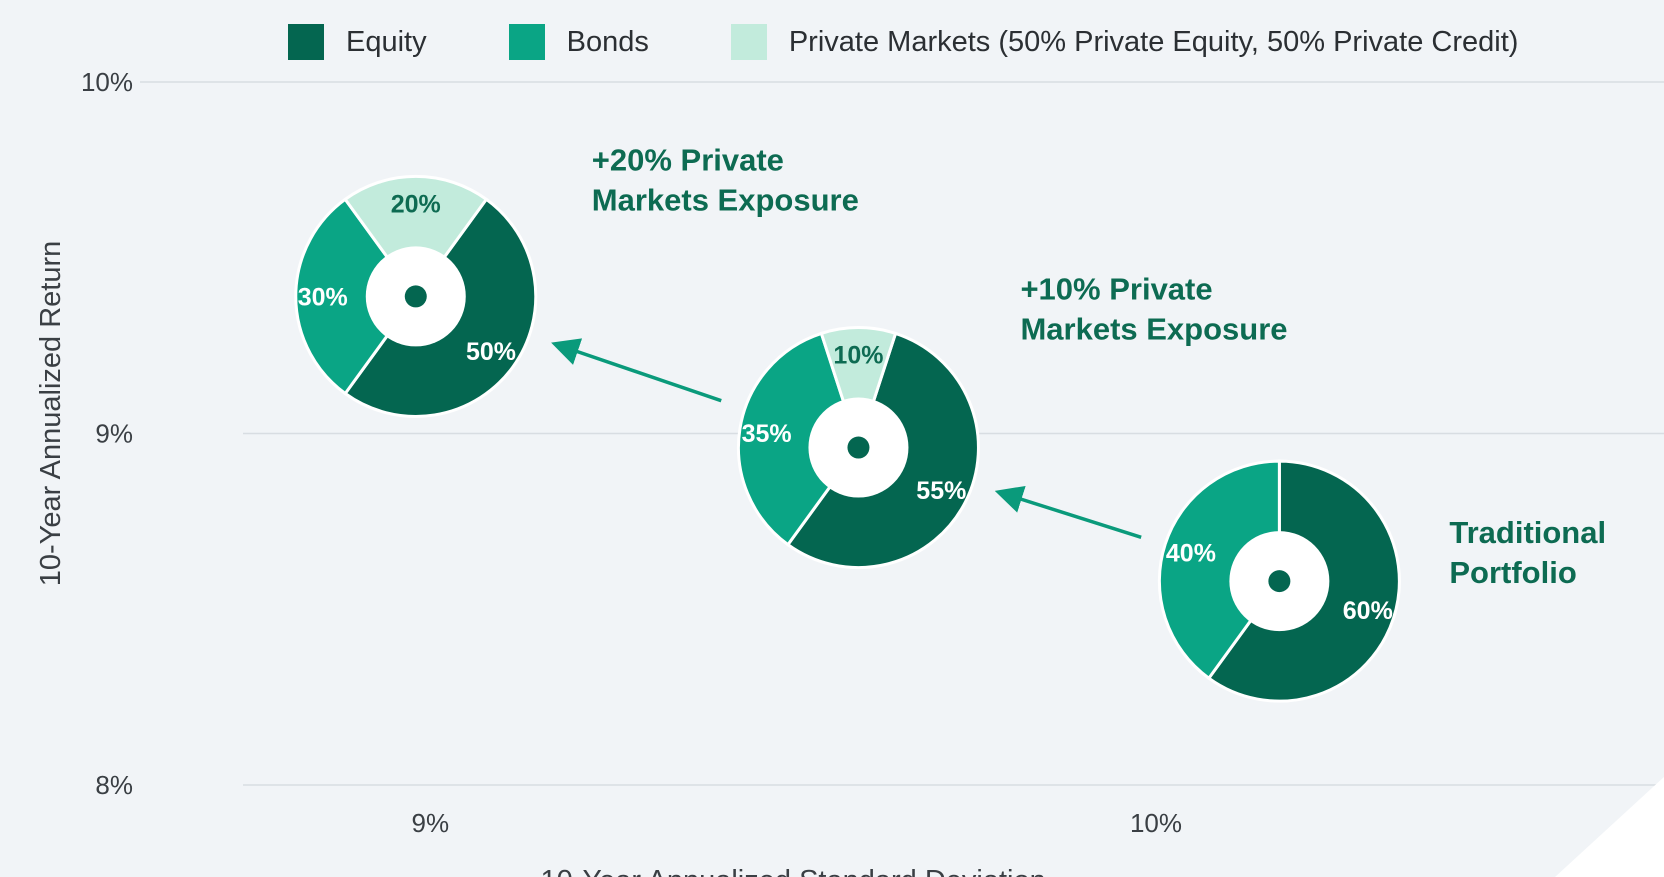 The height and width of the screenshot is (877, 1664). What do you see at coordinates (1156, 823) in the screenshot?
I see `x-tick-label: 10%` at bounding box center [1156, 823].